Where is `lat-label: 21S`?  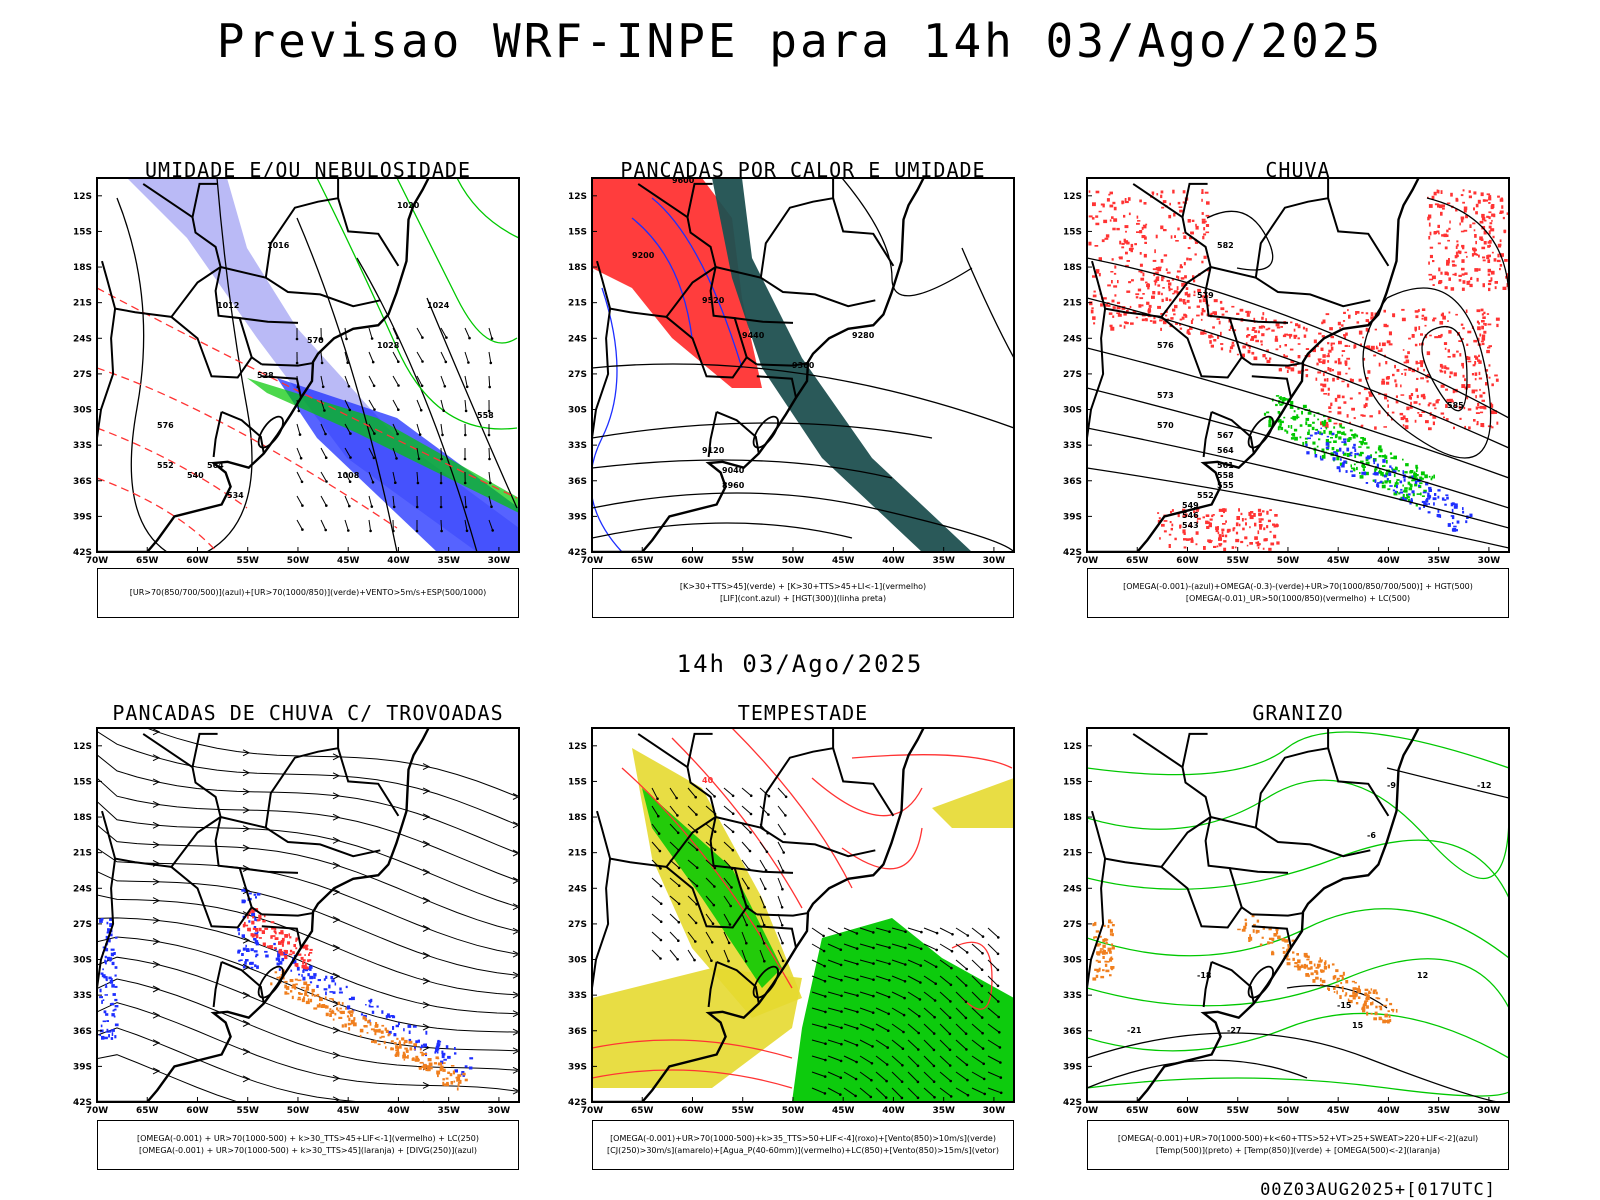
lat-label: 21S is located at coordinates (577, 854).